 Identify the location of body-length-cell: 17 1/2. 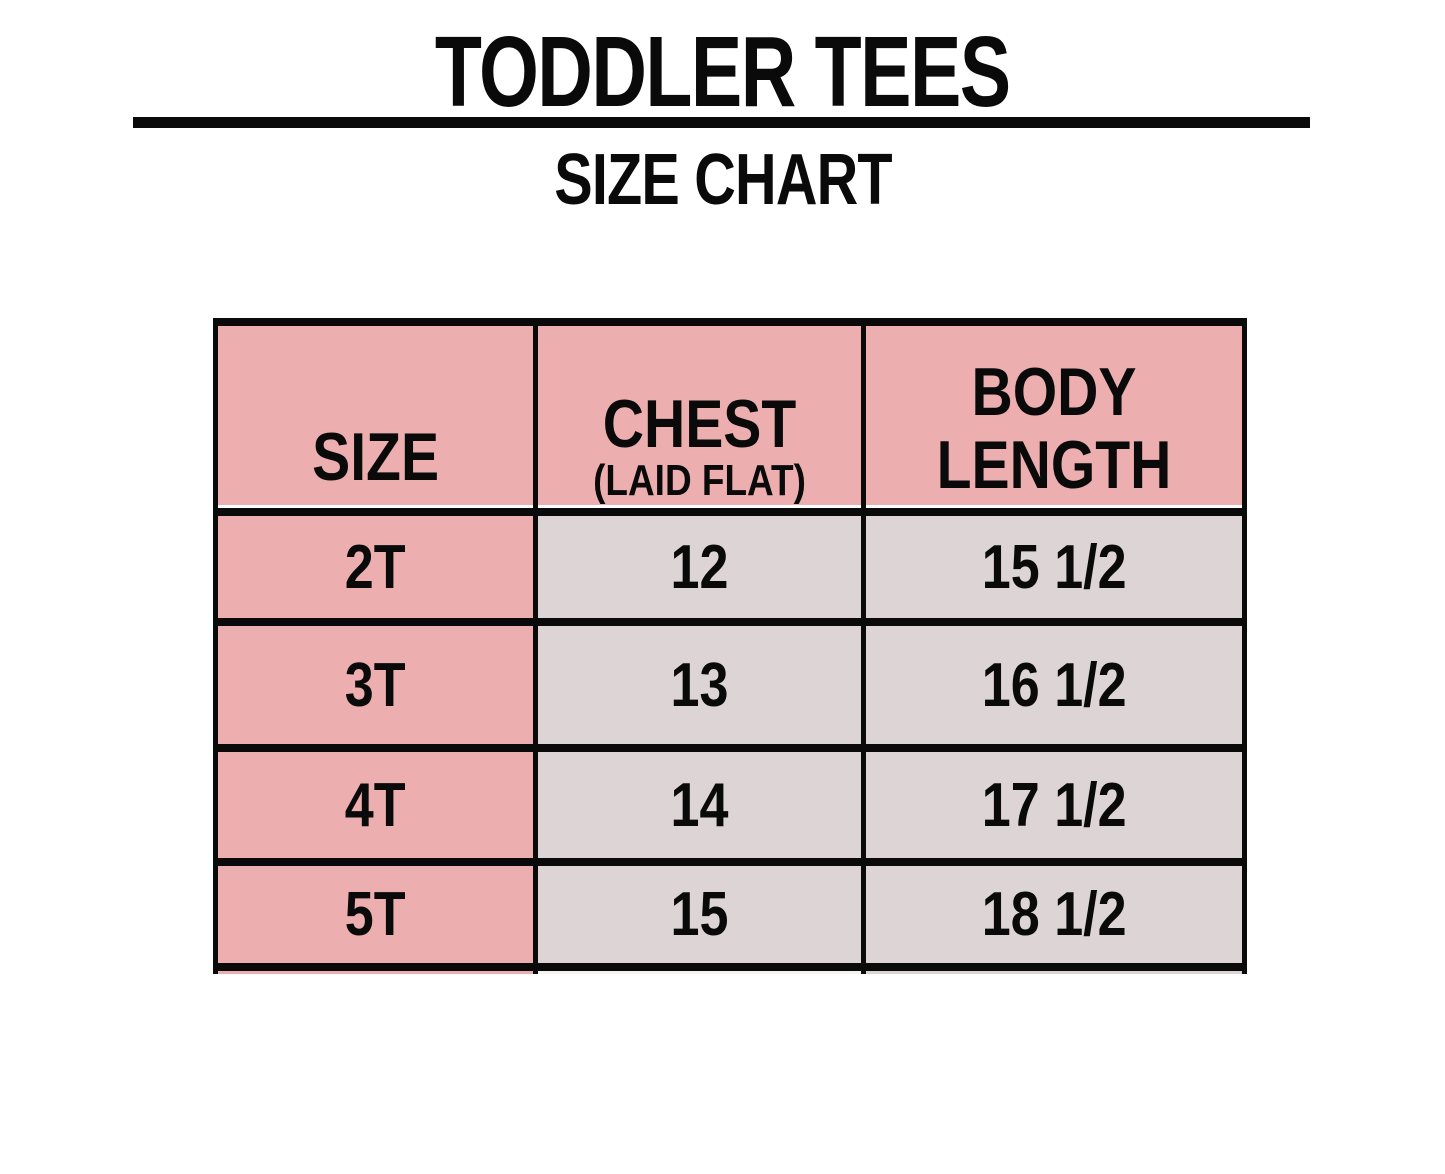
(1054, 805).